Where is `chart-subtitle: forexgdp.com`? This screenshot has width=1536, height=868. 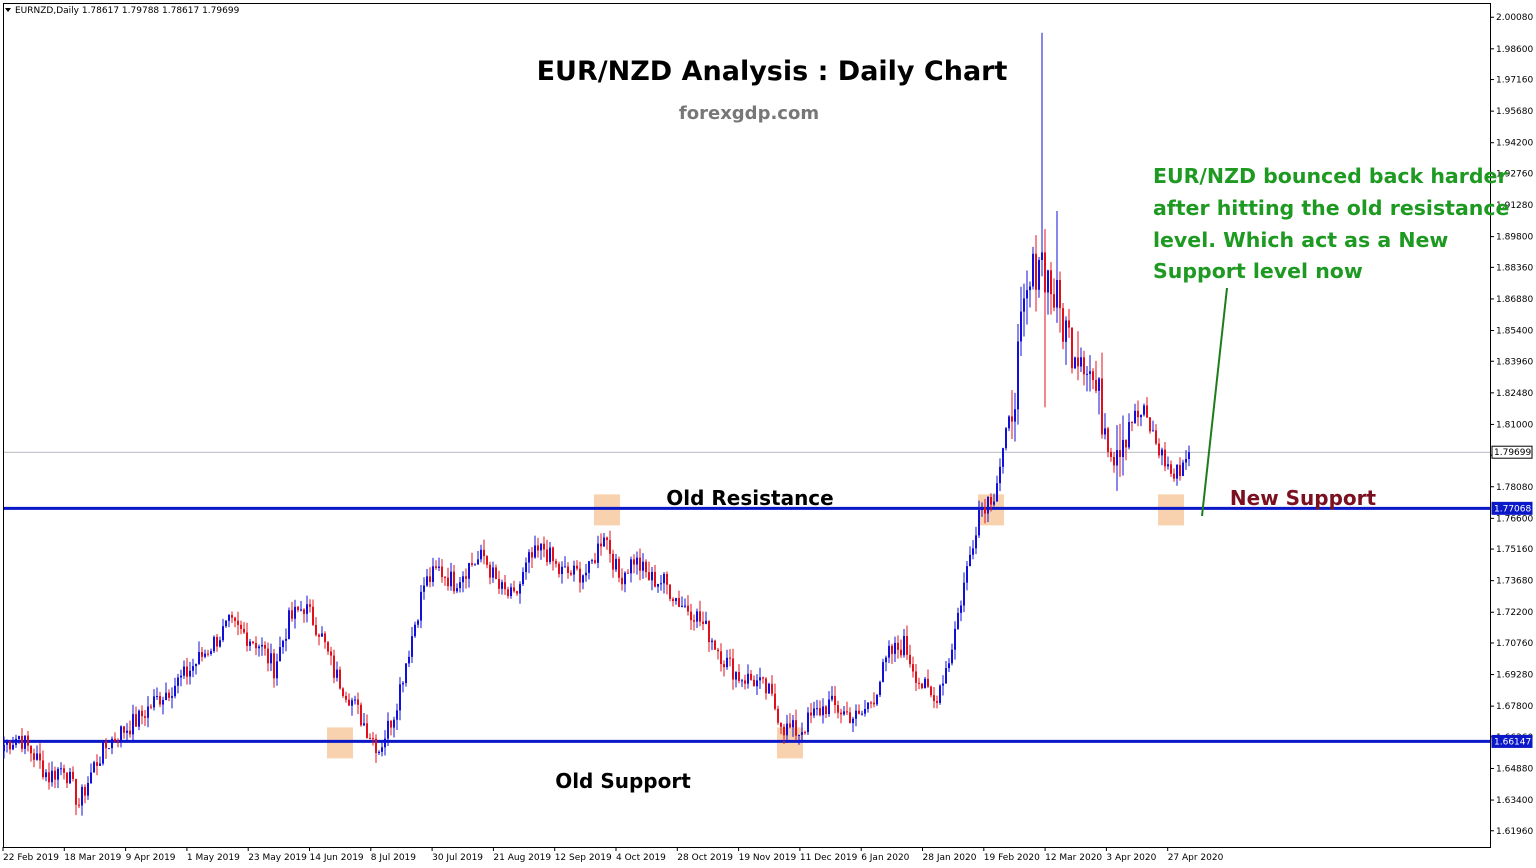 chart-subtitle: forexgdp.com is located at coordinates (749, 113).